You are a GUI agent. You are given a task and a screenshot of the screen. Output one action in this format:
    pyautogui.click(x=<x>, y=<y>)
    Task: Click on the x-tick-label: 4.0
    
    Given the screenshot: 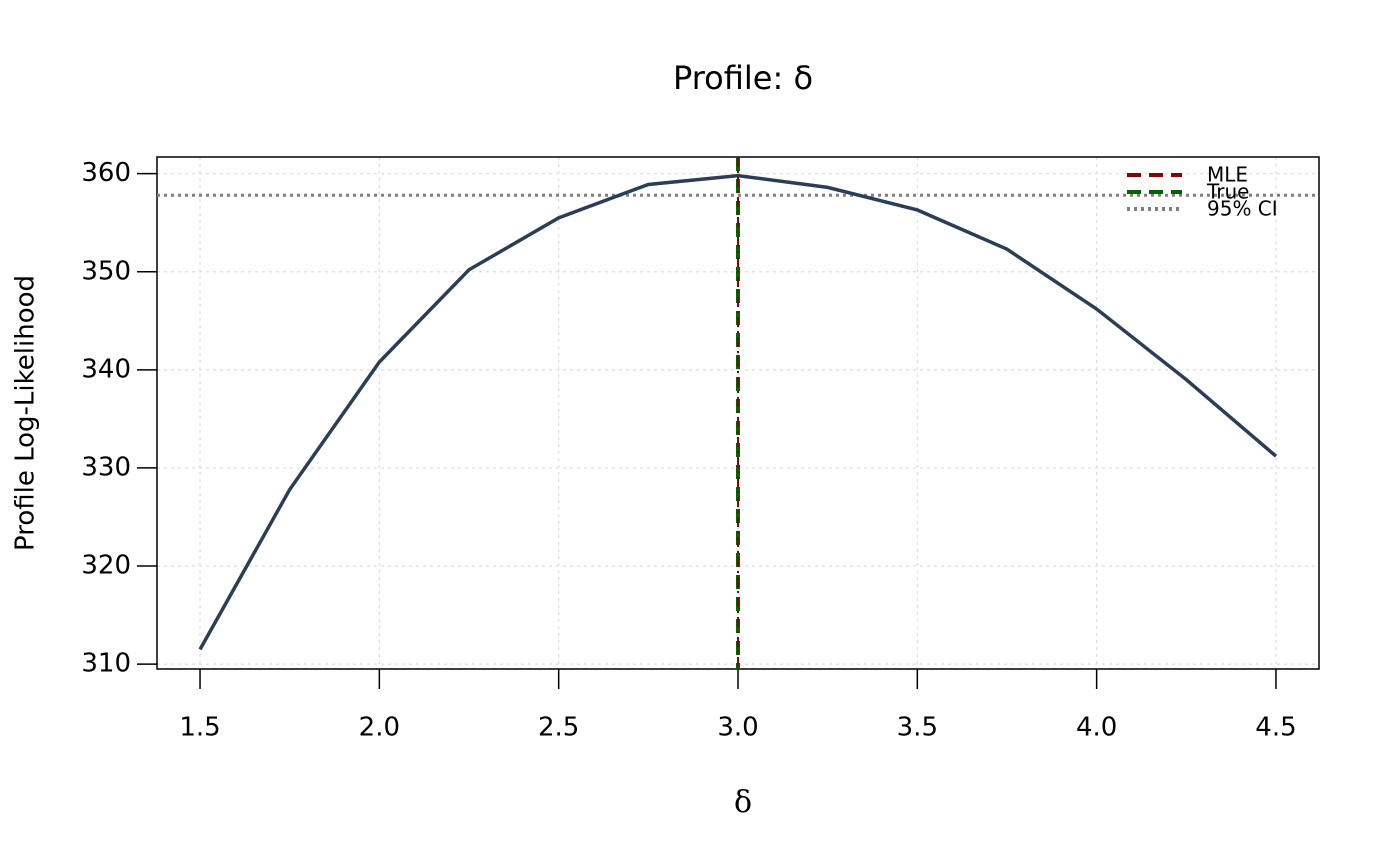 What is the action you would take?
    pyautogui.click(x=1096, y=728)
    